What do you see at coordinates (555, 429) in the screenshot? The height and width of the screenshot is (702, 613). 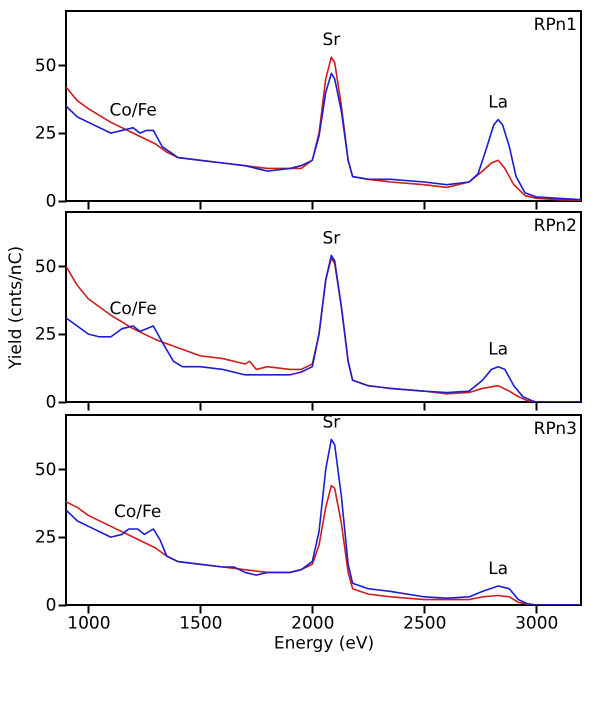 I see `annotation: RPn3` at bounding box center [555, 429].